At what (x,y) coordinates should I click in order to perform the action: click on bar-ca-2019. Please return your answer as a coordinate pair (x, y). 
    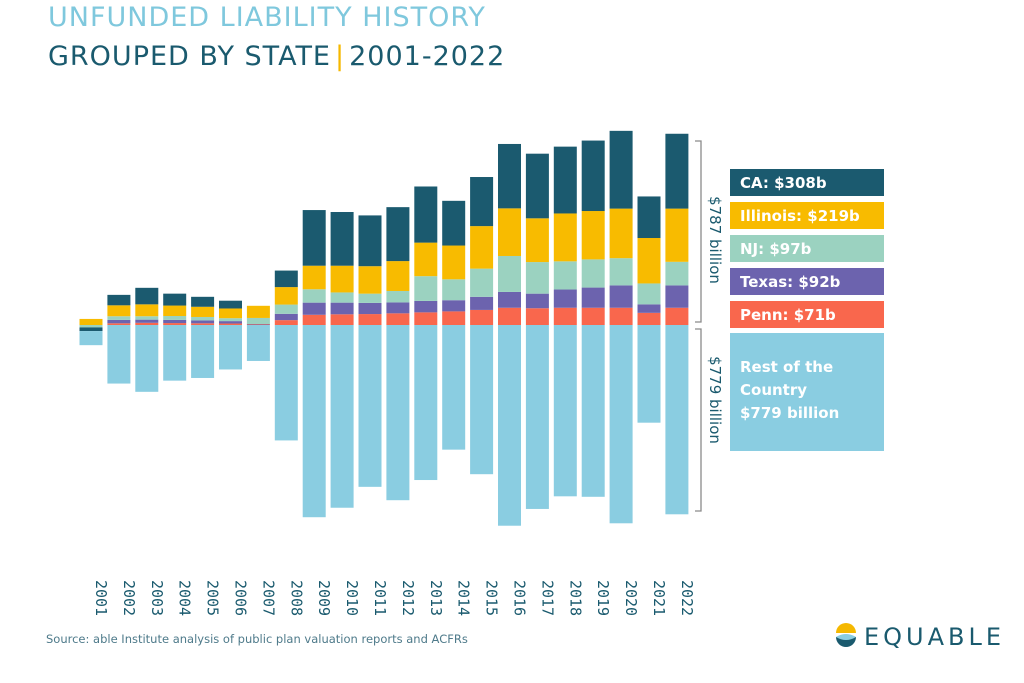
    Looking at the image, I should click on (593, 176).